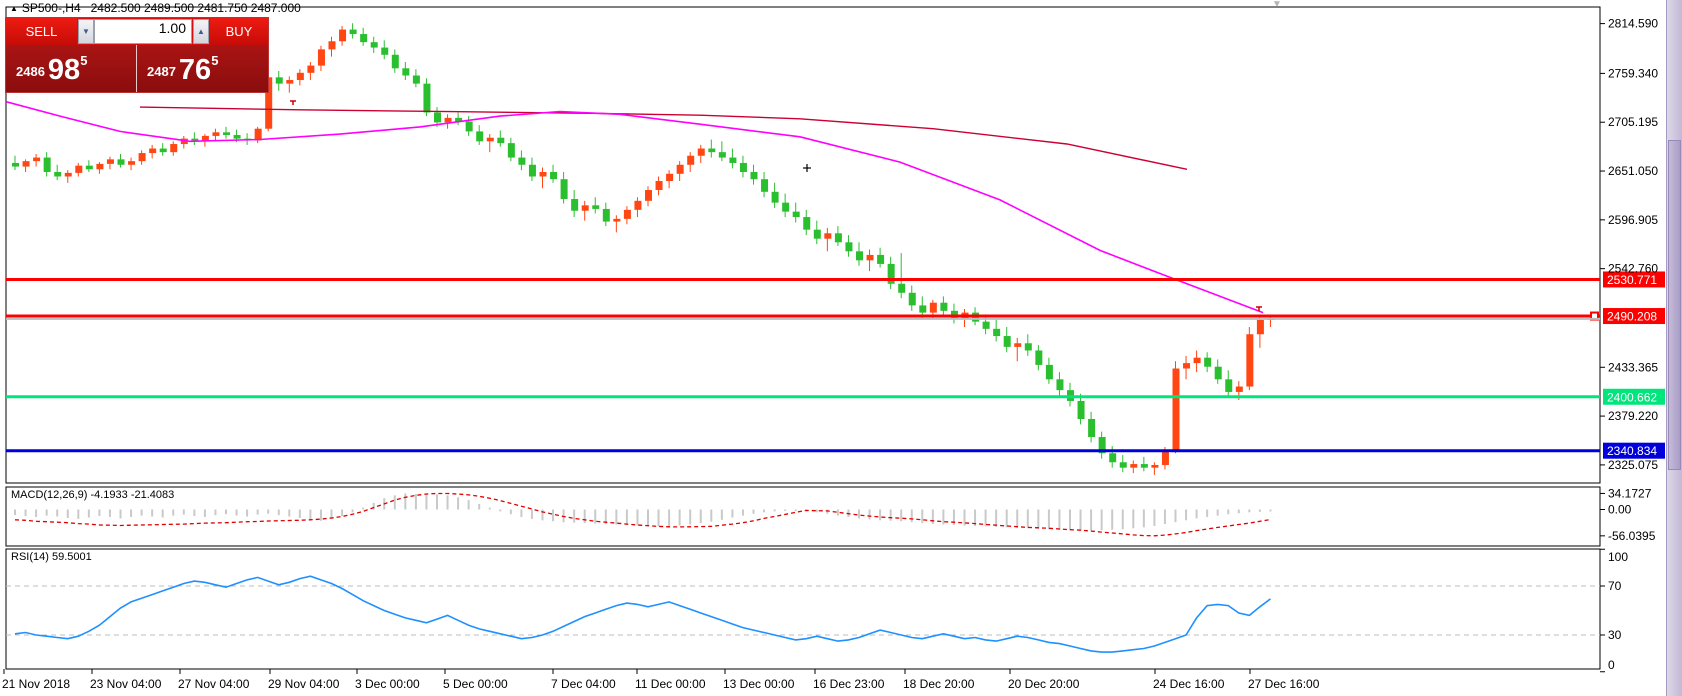  What do you see at coordinates (86, 31) in the screenshot?
I see `volume-decrease-button: ▼` at bounding box center [86, 31].